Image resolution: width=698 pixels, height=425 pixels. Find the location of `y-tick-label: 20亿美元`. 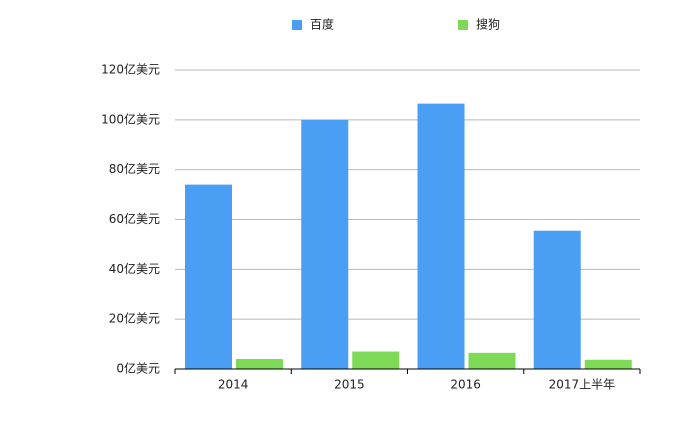

y-tick-label: 20亿美元 is located at coordinates (134, 318).